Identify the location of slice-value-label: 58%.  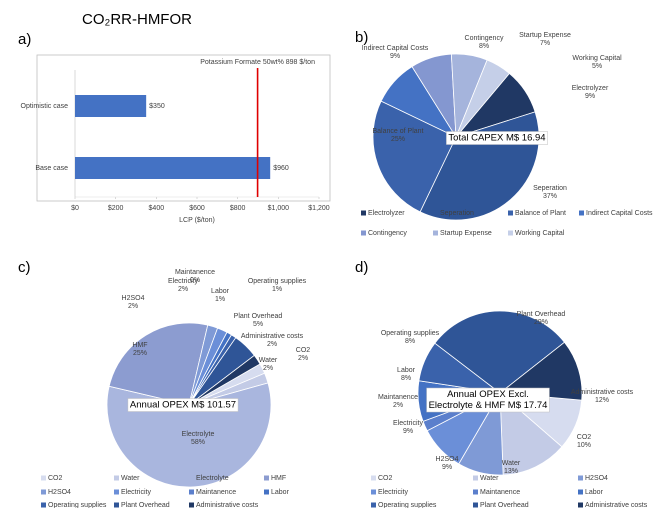
(198, 442).